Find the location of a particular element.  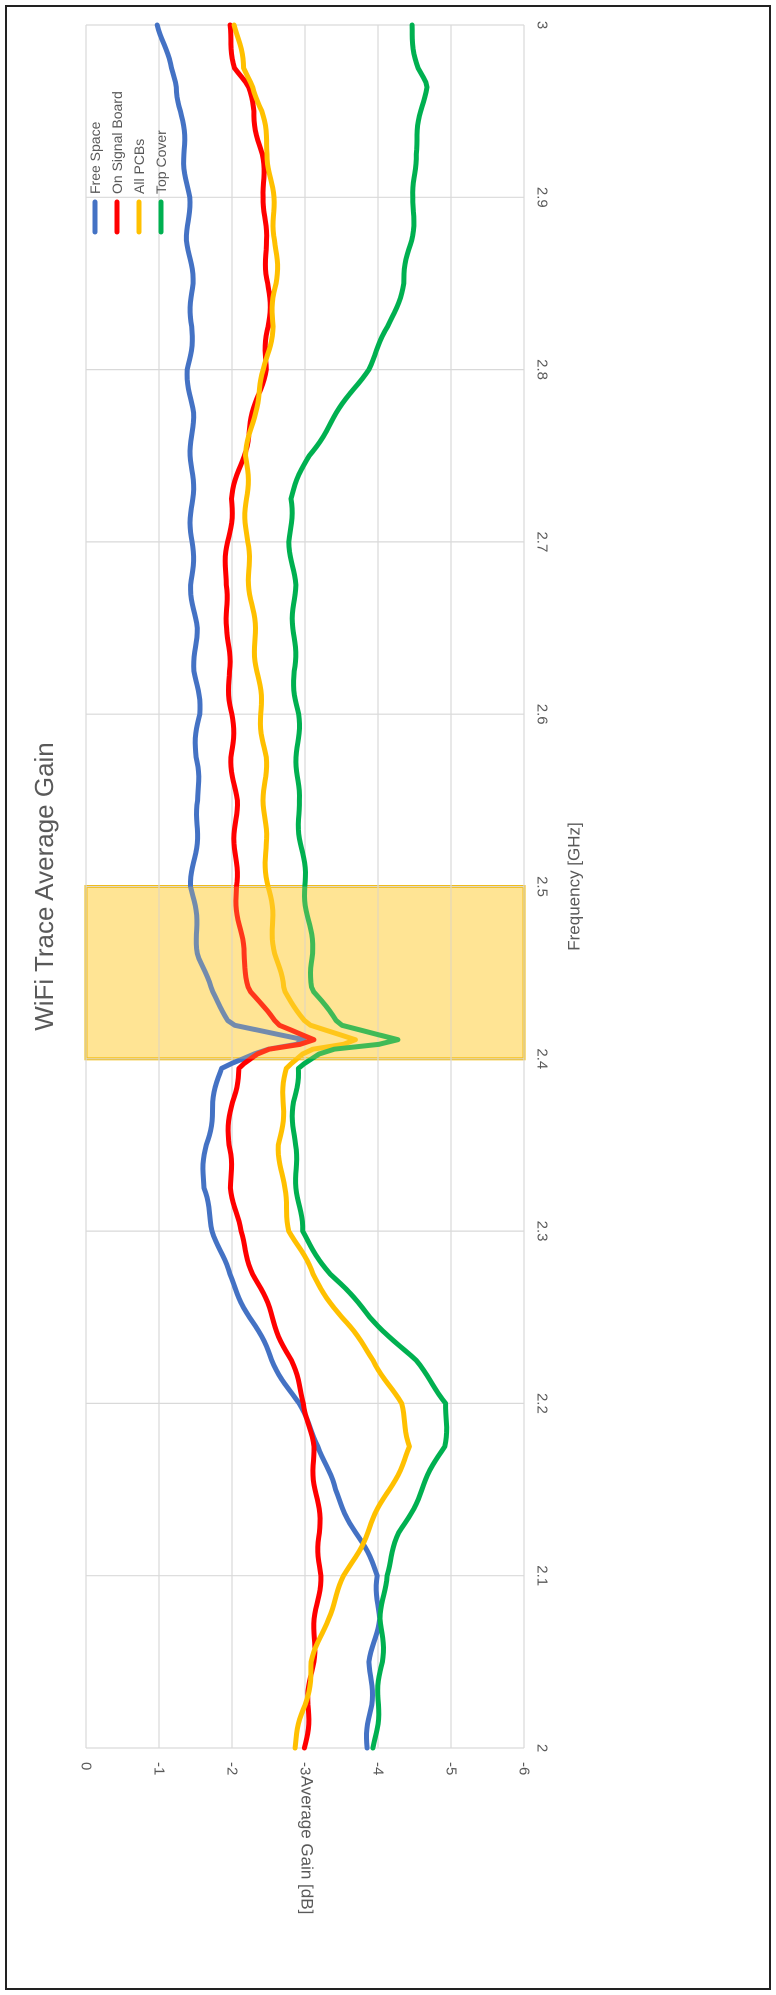

gain-tick-label: -6 is located at coordinates (524, 1768).